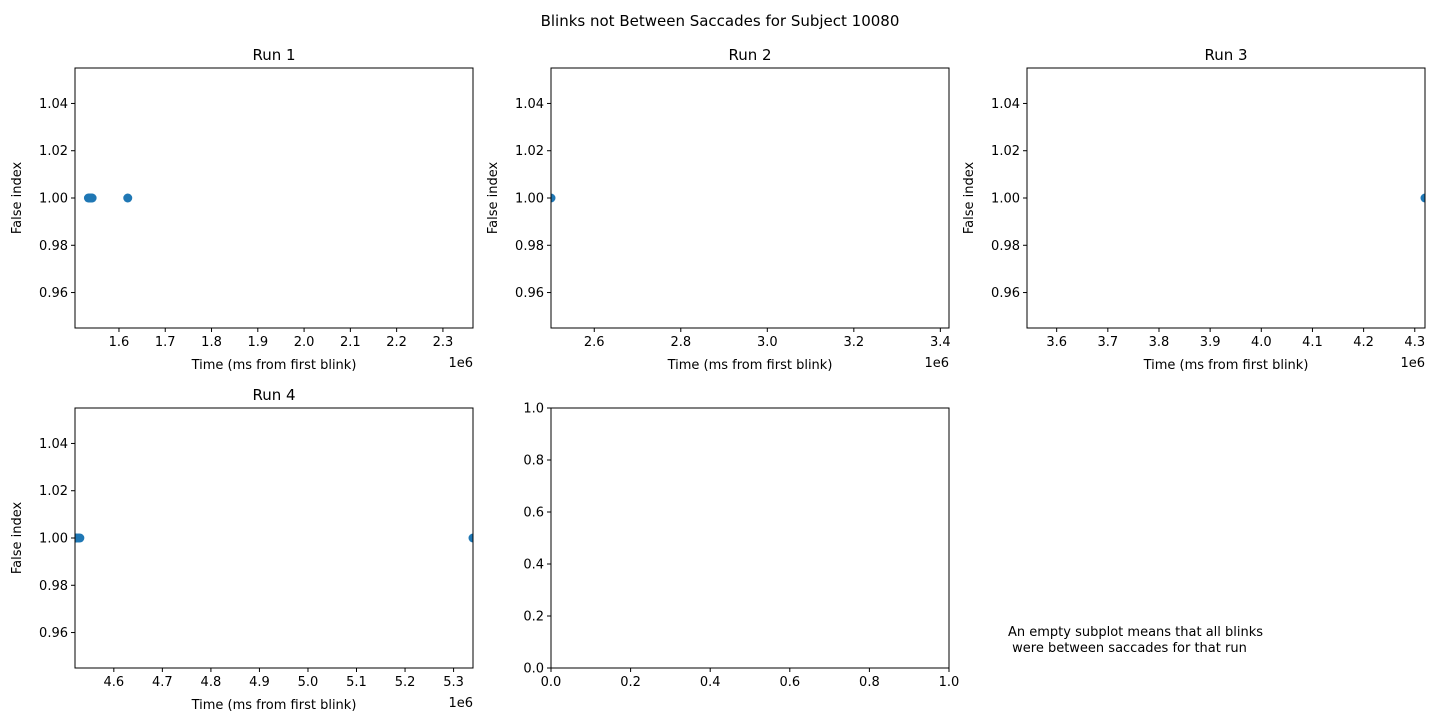  What do you see at coordinates (162, 682) in the screenshot?
I see `x-tick-label: 4.7` at bounding box center [162, 682].